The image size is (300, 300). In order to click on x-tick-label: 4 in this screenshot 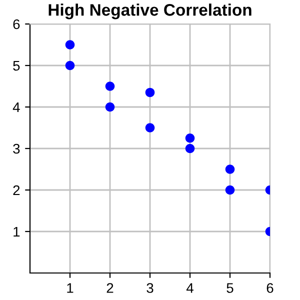, I will do `click(190, 288)`.